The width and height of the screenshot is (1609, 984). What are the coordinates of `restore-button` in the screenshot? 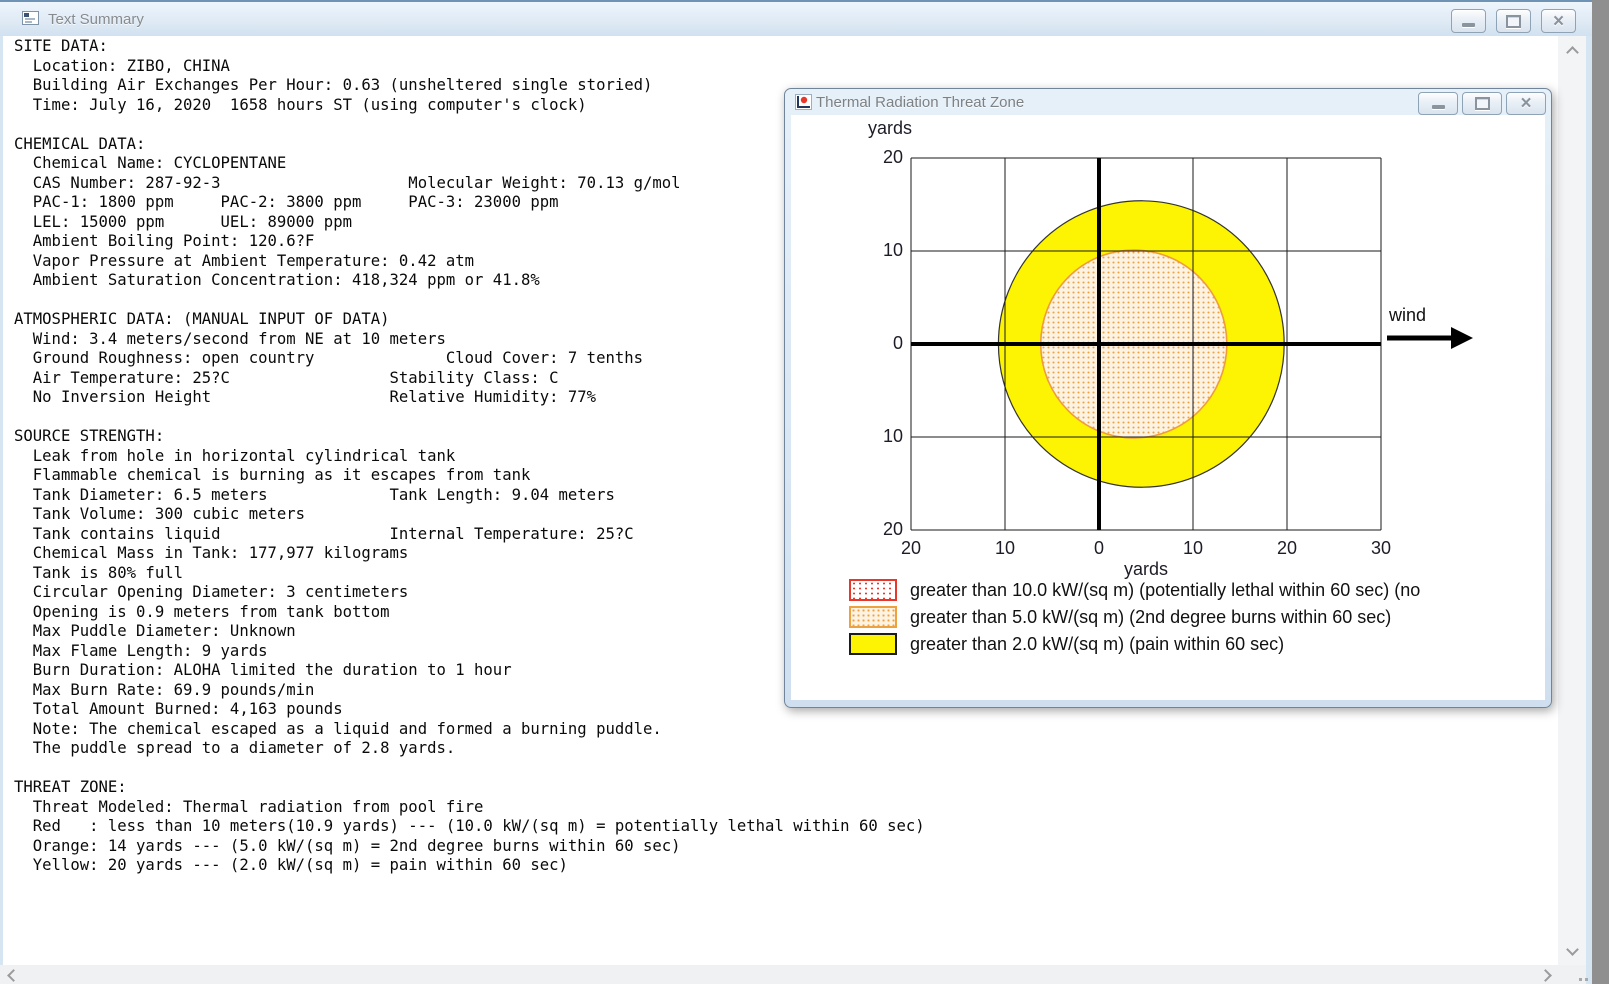 It's located at (1513, 21).